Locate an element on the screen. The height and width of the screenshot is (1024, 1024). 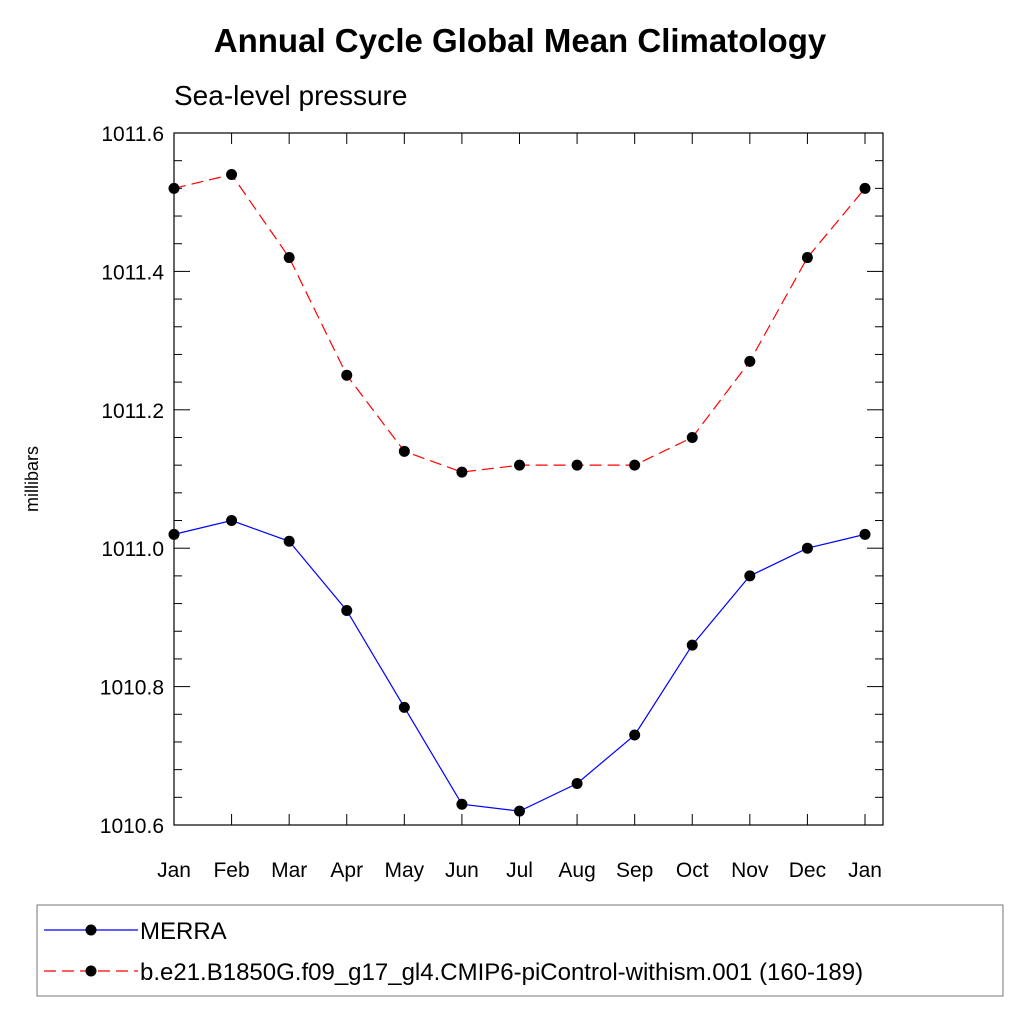
x-tick-label: Nov is located at coordinates (750, 870).